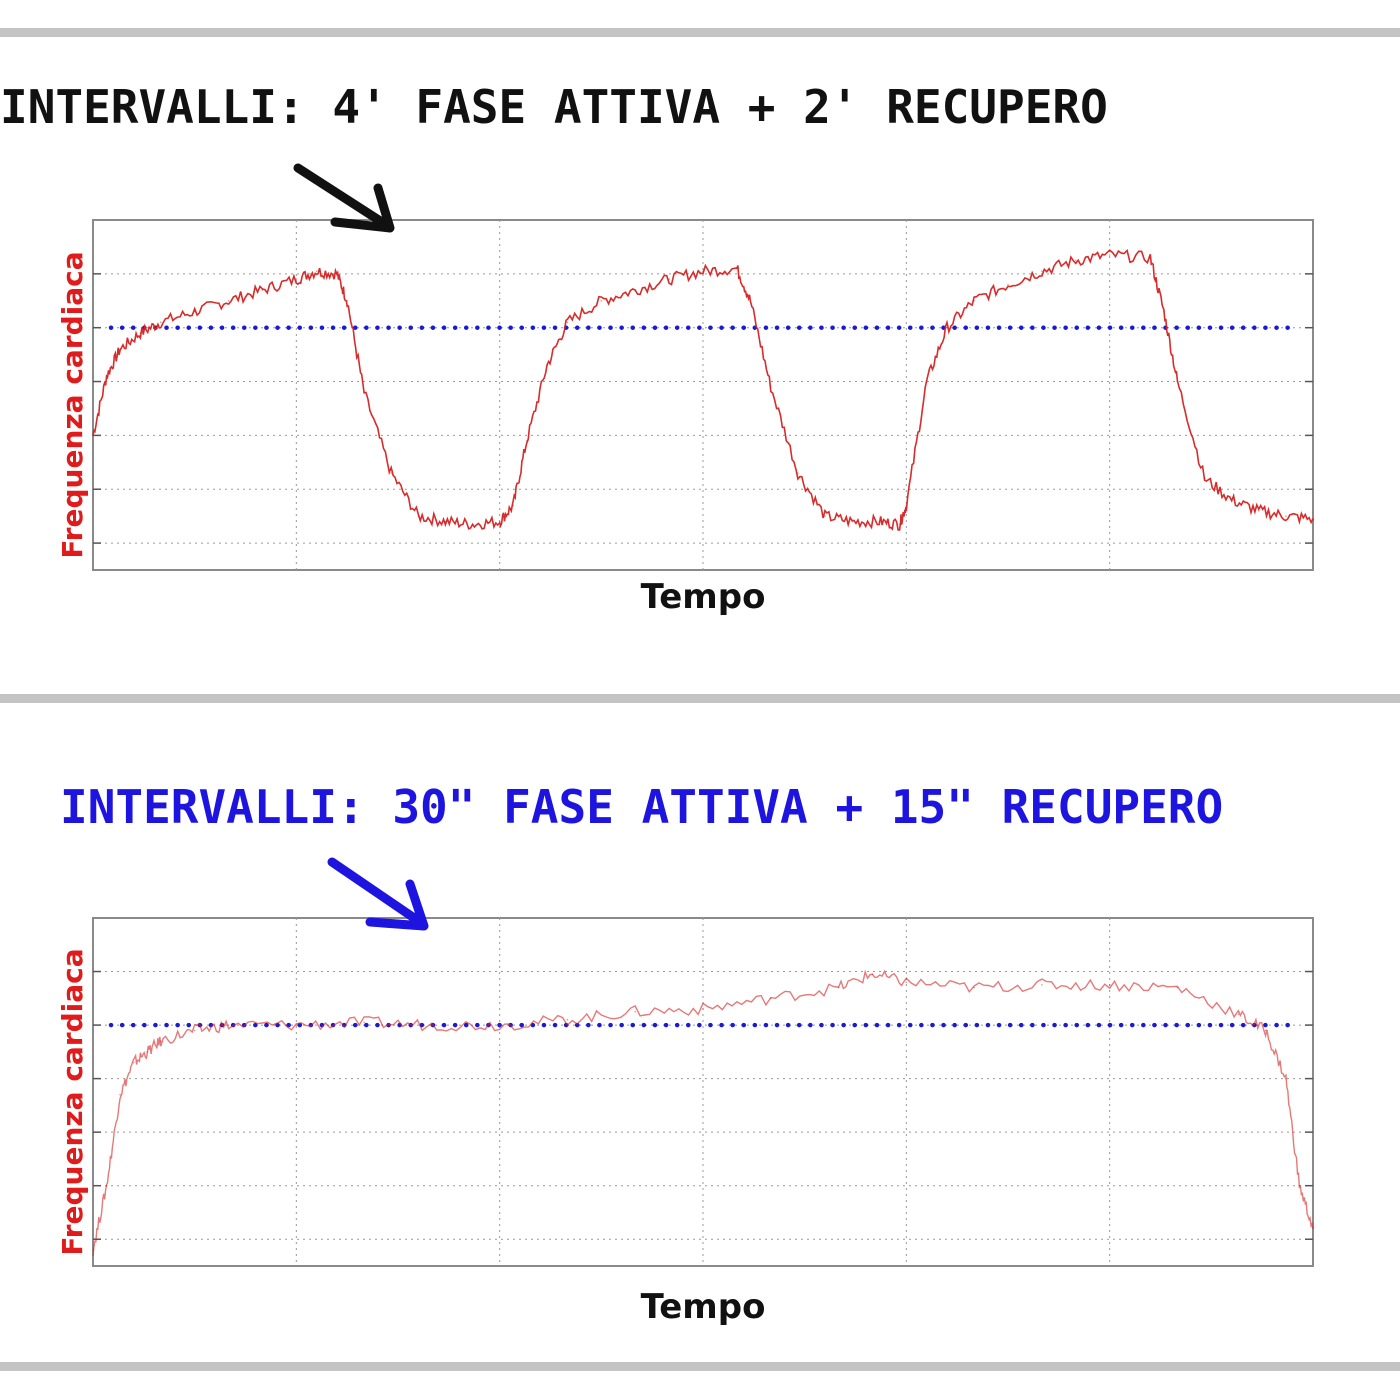 This screenshot has width=1400, height=1400. I want to click on divider-bottom, so click(700, 1366).